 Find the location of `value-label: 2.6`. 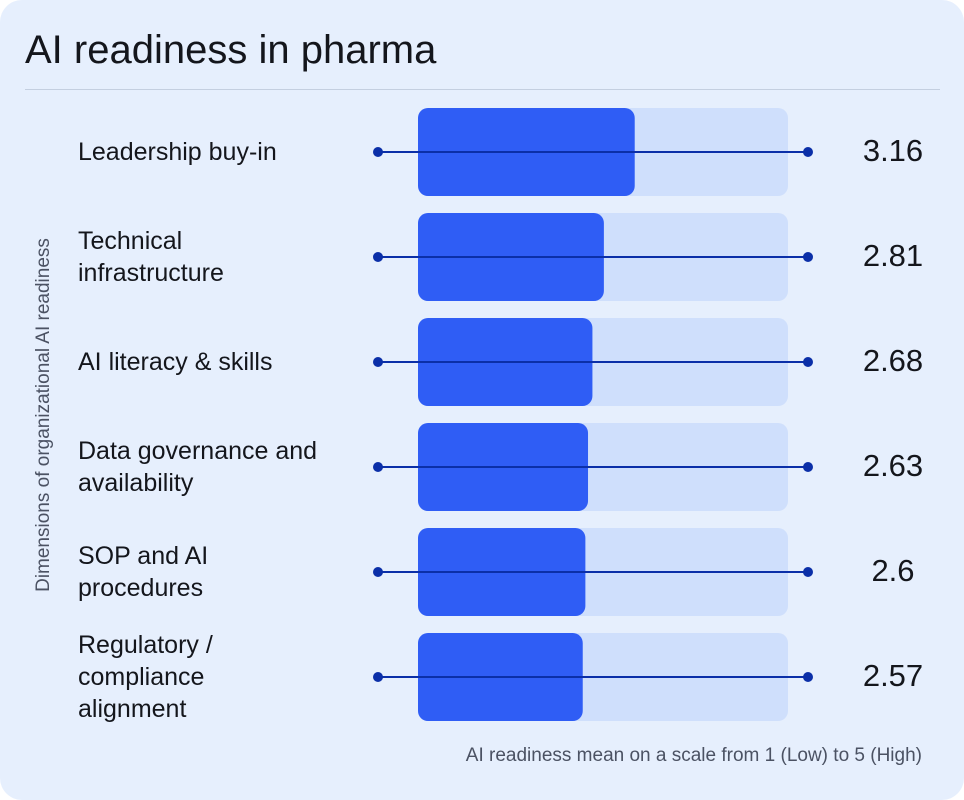

value-label: 2.6 is located at coordinates (892, 570).